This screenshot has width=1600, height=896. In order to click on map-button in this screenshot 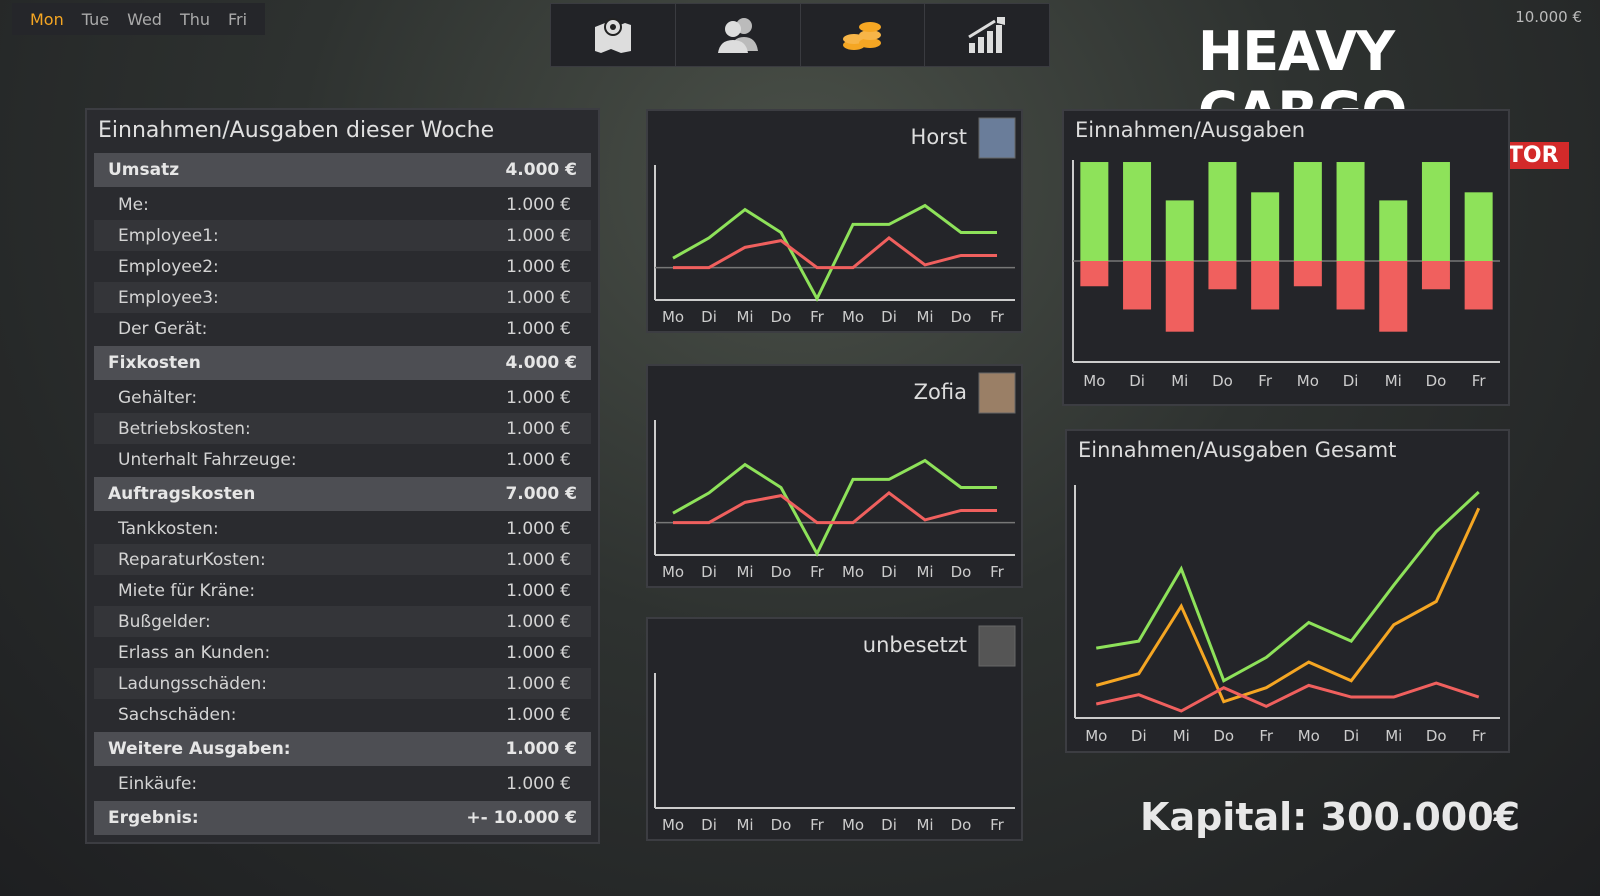, I will do `click(613, 35)`.